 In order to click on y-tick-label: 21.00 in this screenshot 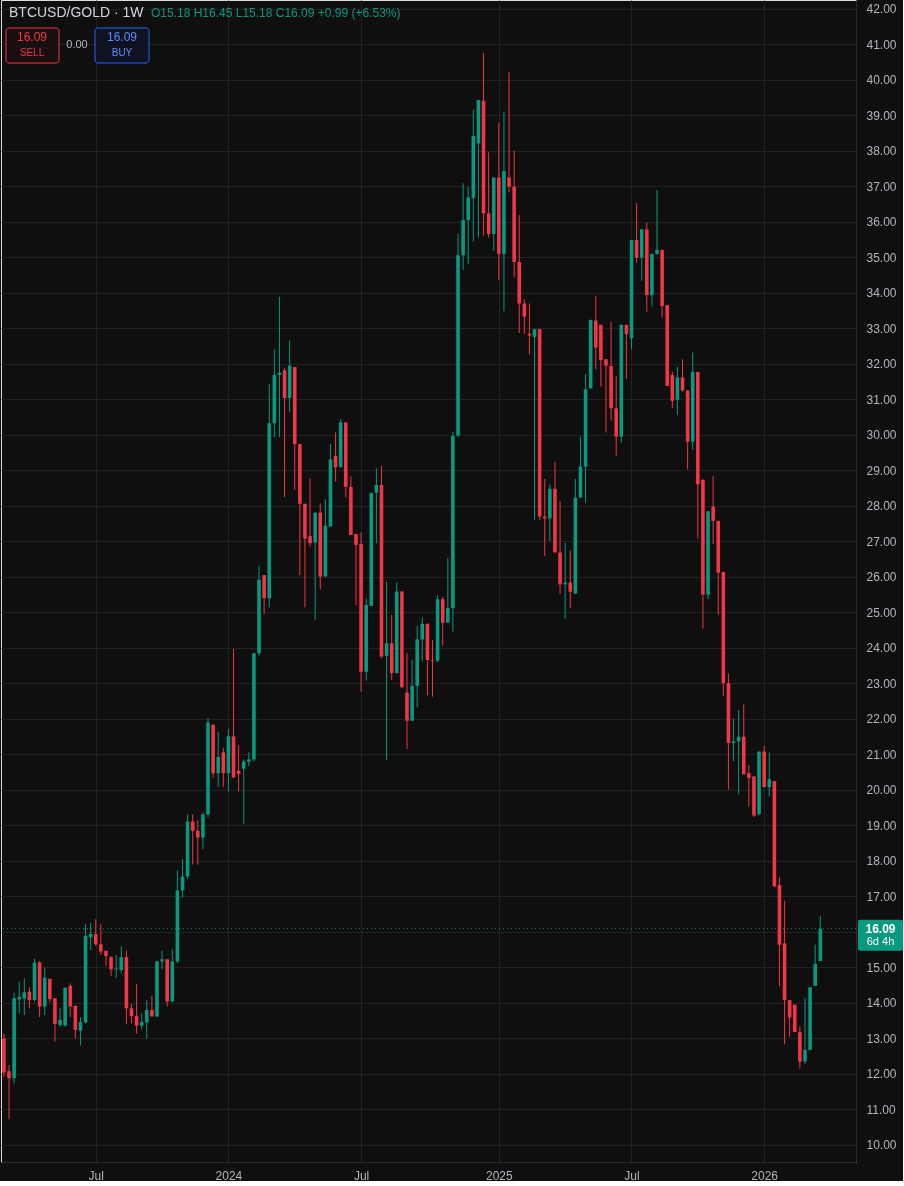, I will do `click(881, 754)`.